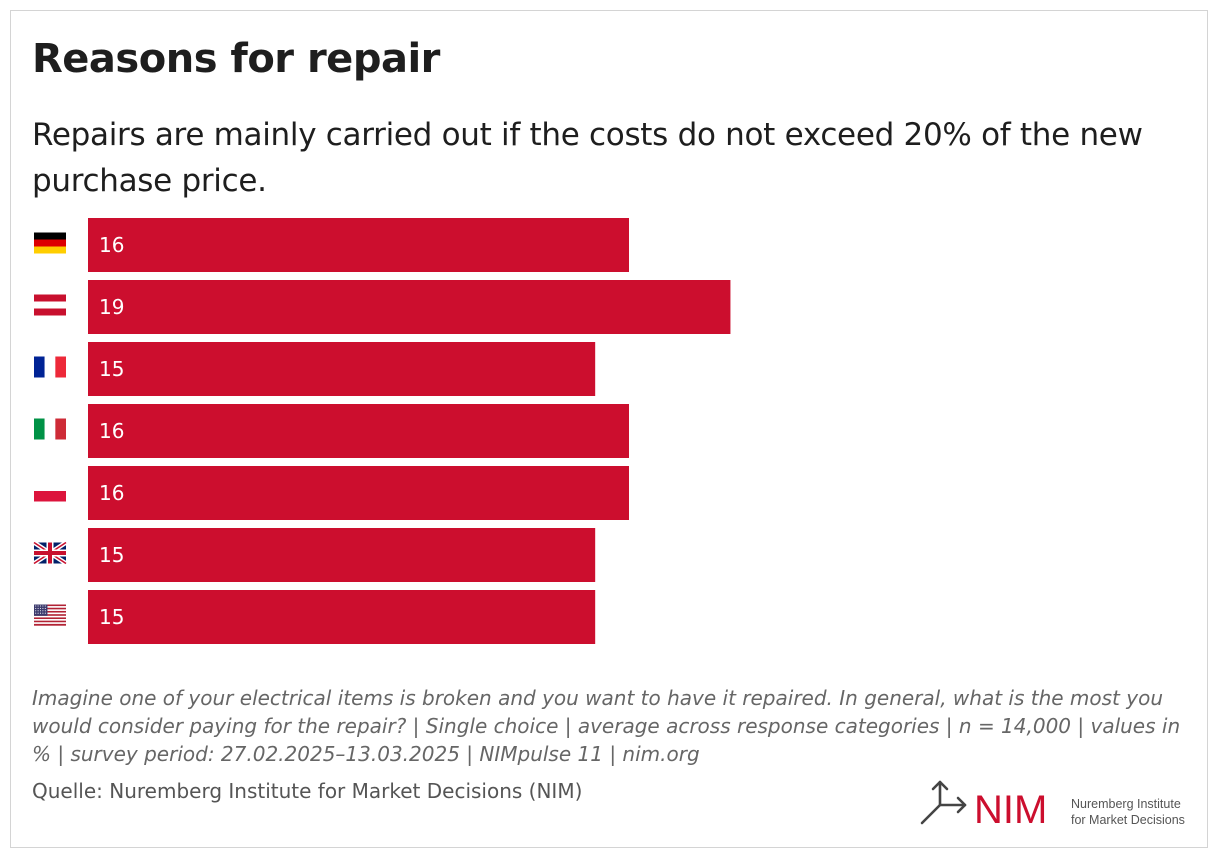 The width and height of the screenshot is (1220, 860). Describe the element at coordinates (50, 243) in the screenshot. I see `germany-flag-icon` at that location.